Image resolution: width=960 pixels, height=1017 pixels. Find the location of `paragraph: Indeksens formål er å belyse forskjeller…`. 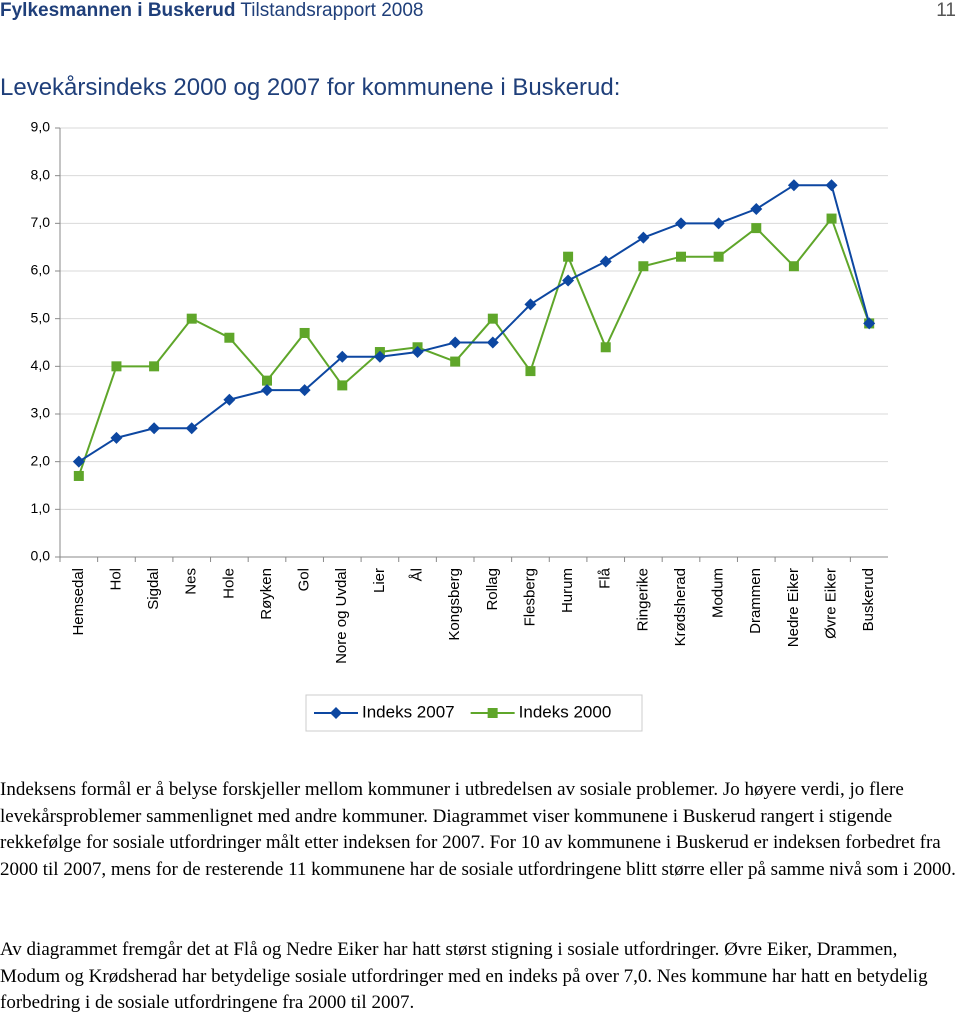

paragraph: Indeksens formål er å belyse forskjeller… is located at coordinates (478, 829).